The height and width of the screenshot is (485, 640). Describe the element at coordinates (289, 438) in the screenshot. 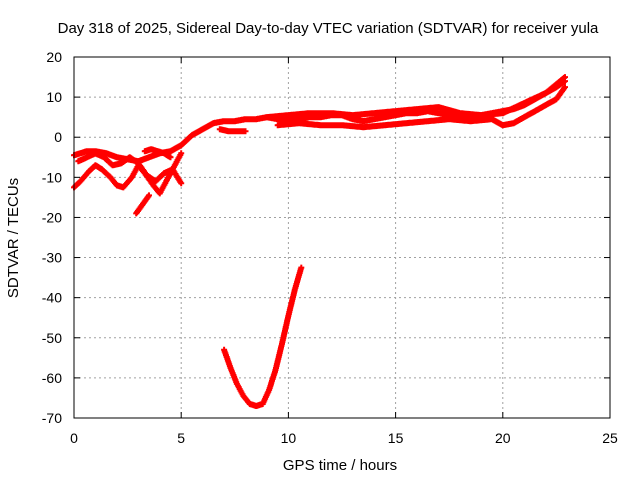

I see `x-tick-label: 10` at that location.